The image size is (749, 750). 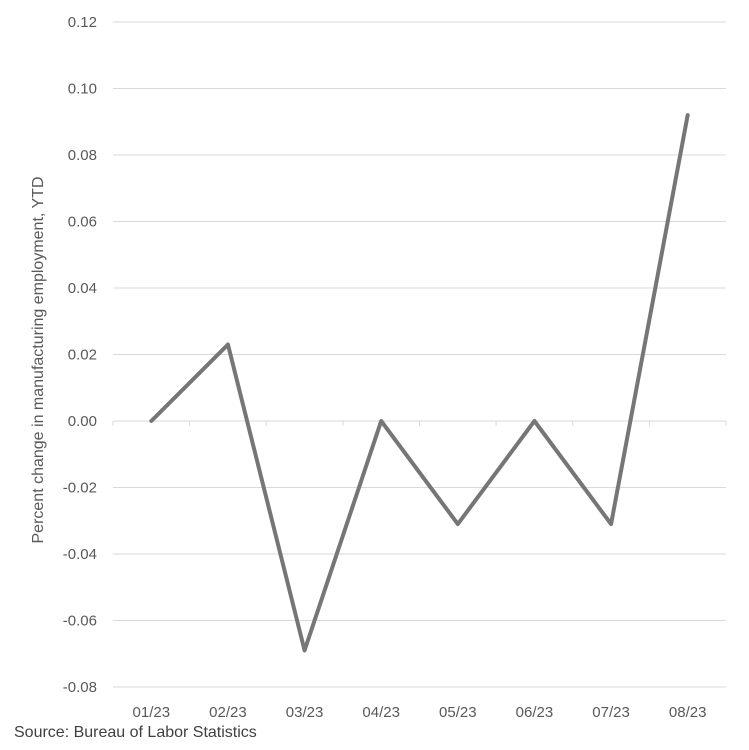 What do you see at coordinates (688, 712) in the screenshot?
I see `x-tick-label: 08/23` at bounding box center [688, 712].